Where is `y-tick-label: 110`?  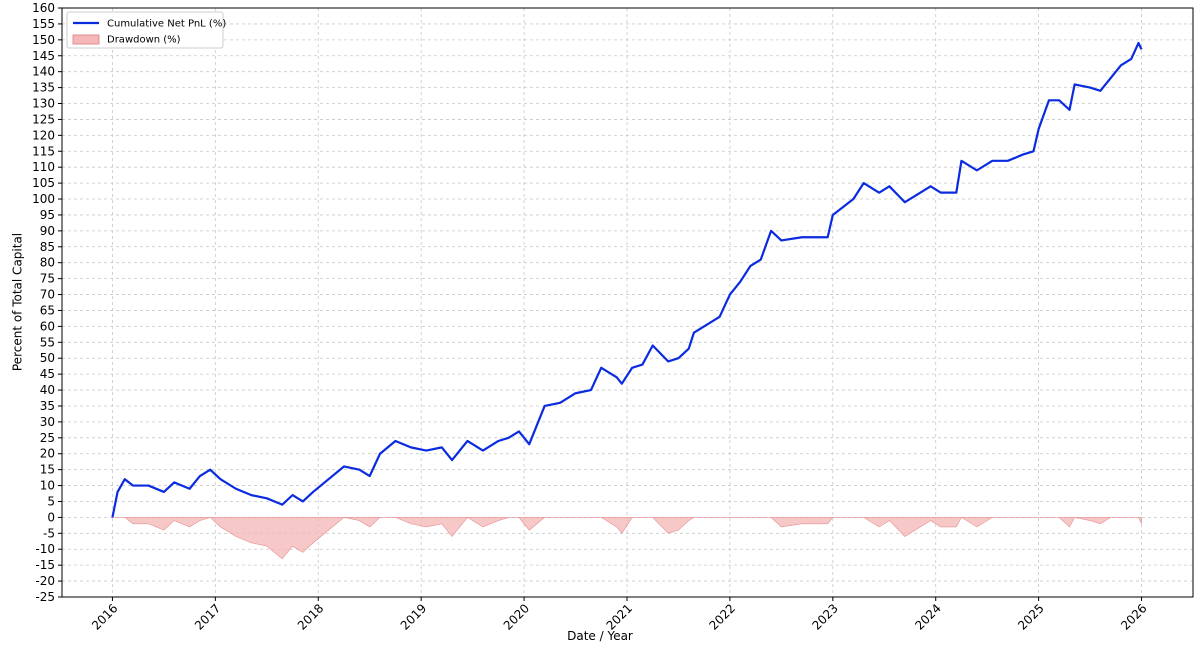 y-tick-label: 110 is located at coordinates (43, 167).